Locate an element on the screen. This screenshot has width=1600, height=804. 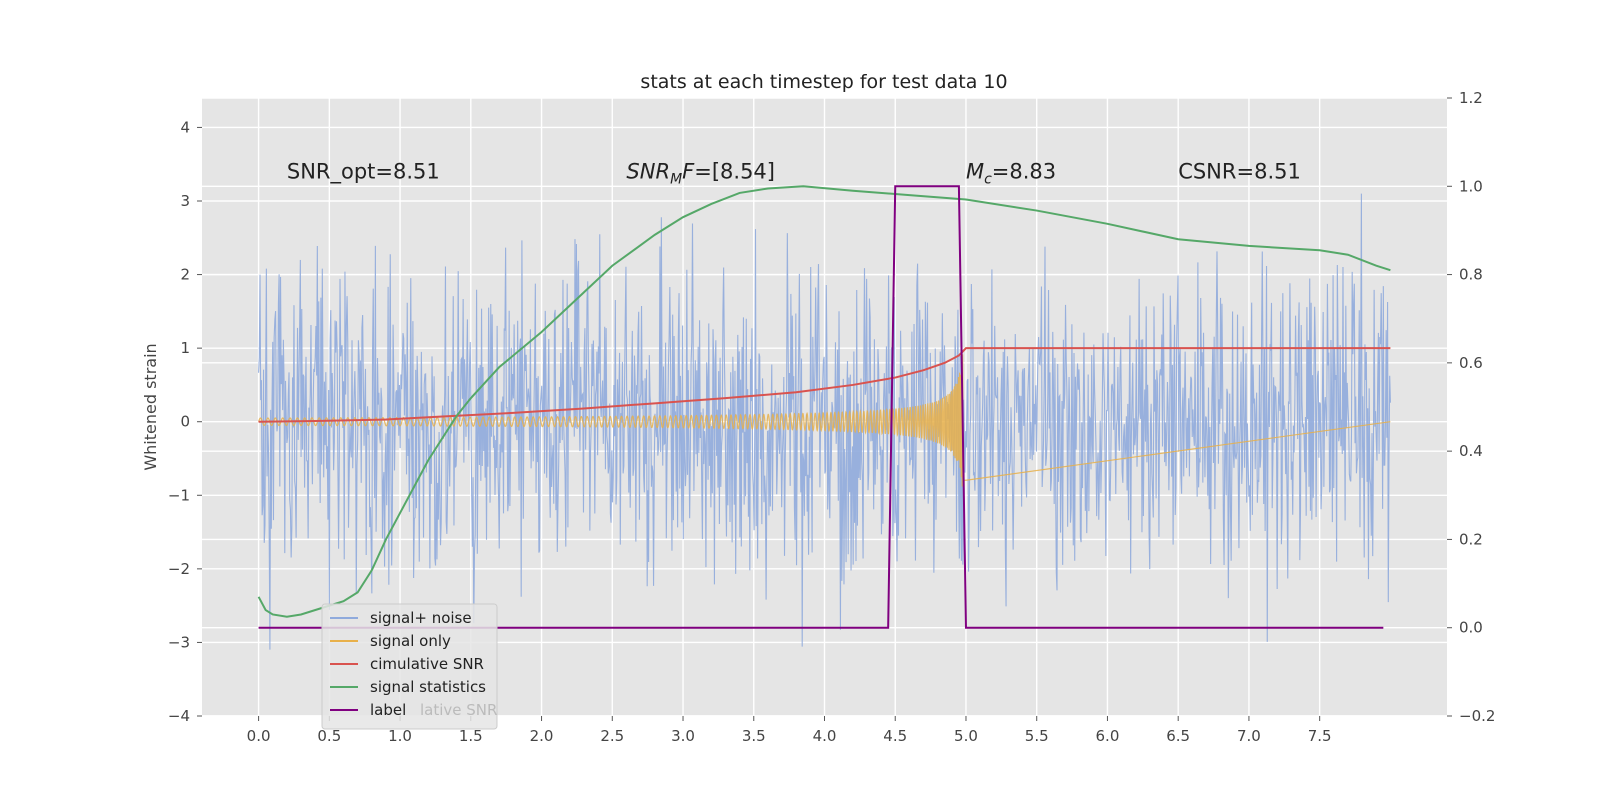
annotation-text: Mc=8.83 is located at coordinates (1011, 173).